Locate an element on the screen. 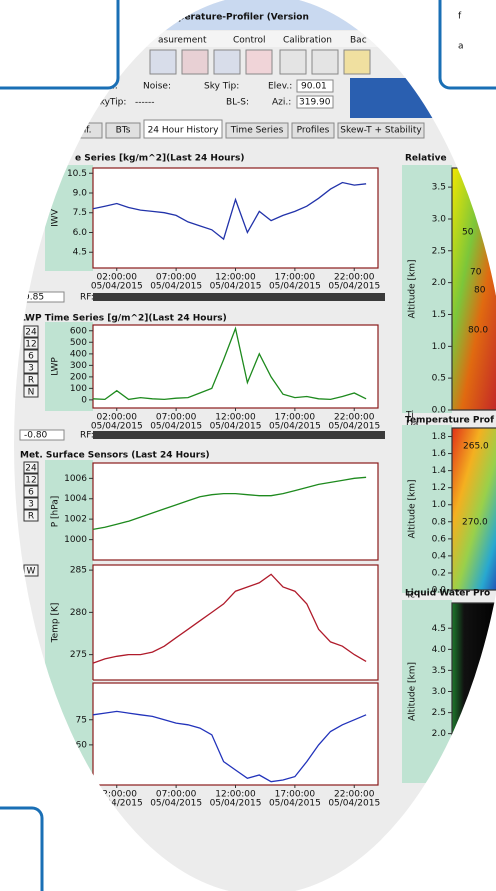  menu-item: Calibration is located at coordinates (307, 41).